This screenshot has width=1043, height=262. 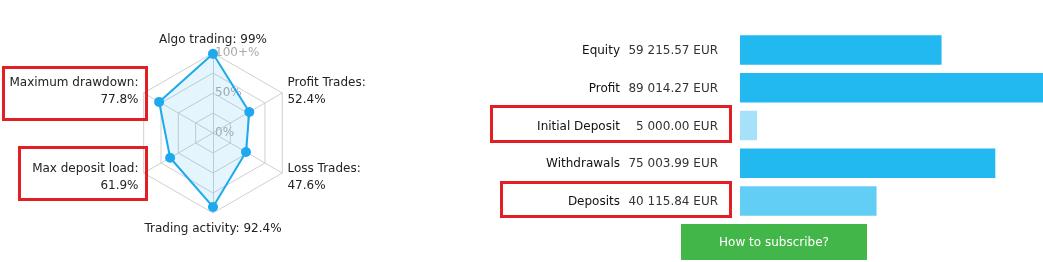 What do you see at coordinates (673, 49) in the screenshot?
I see `data-label: 59 215.57 EUR` at bounding box center [673, 49].